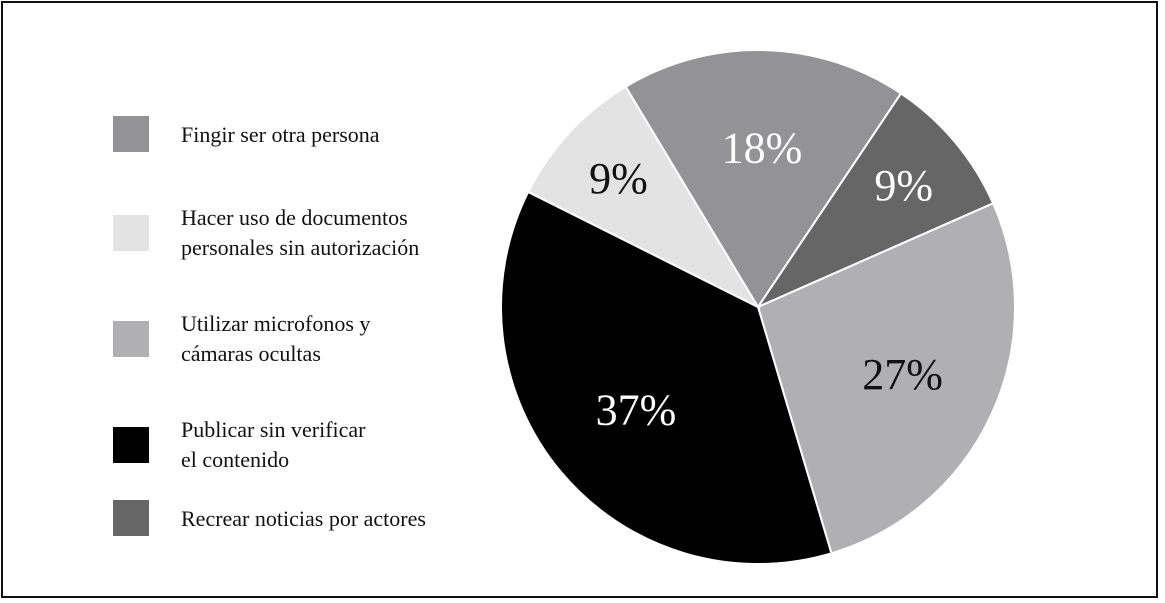 This screenshot has width=1165, height=603. I want to click on legend-item-microfonos: Utilizar microfonos y cámaras ocultas, so click(307, 339).